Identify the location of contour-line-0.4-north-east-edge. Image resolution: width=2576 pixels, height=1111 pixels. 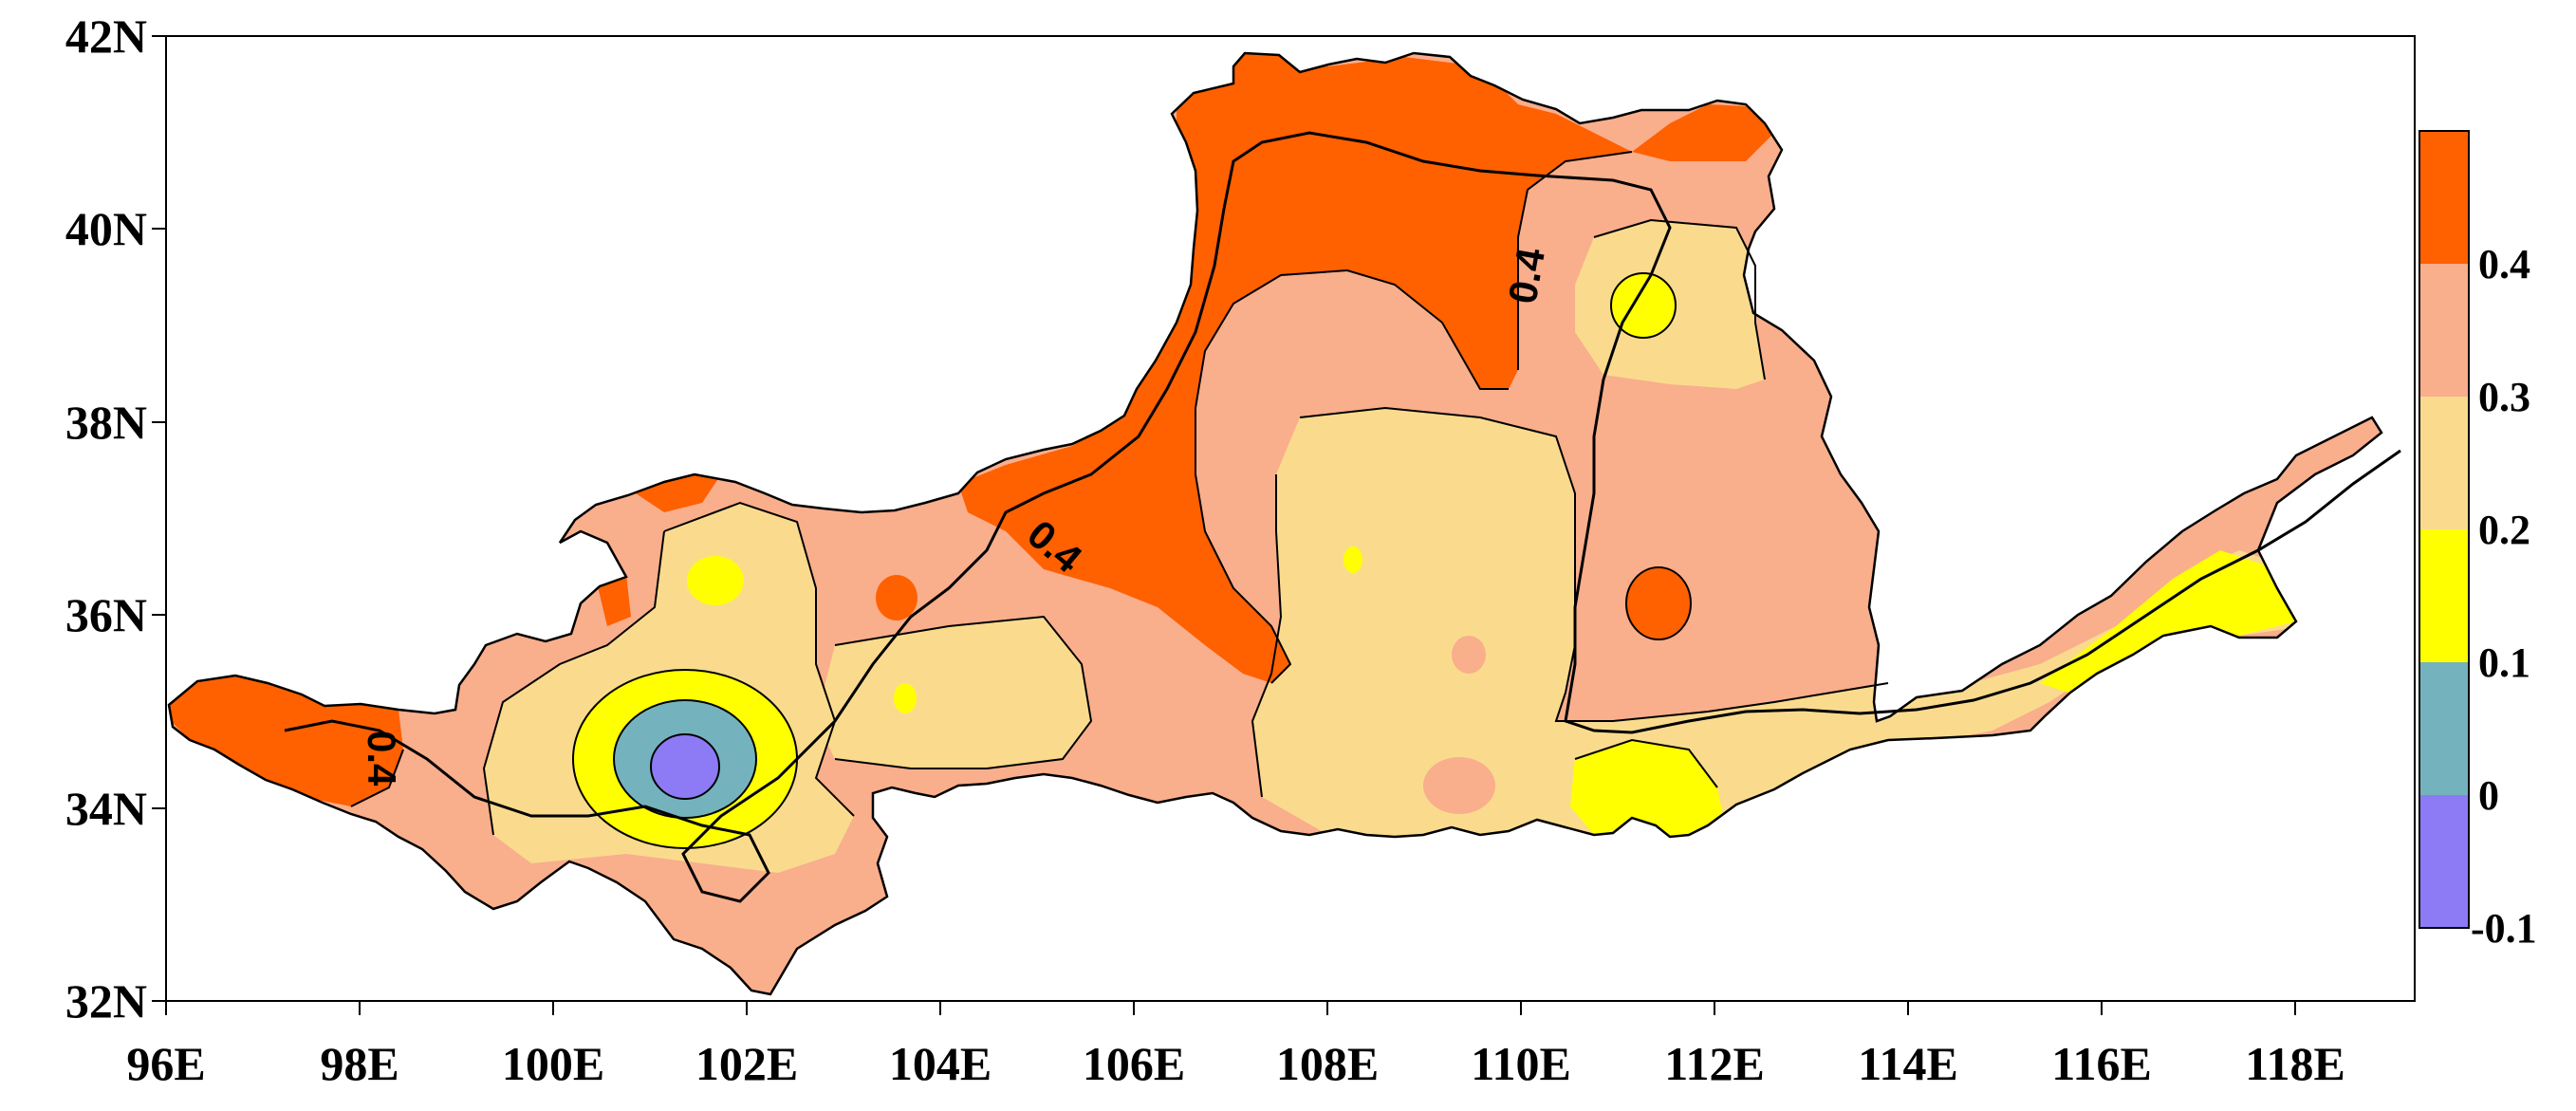
(1575, 260).